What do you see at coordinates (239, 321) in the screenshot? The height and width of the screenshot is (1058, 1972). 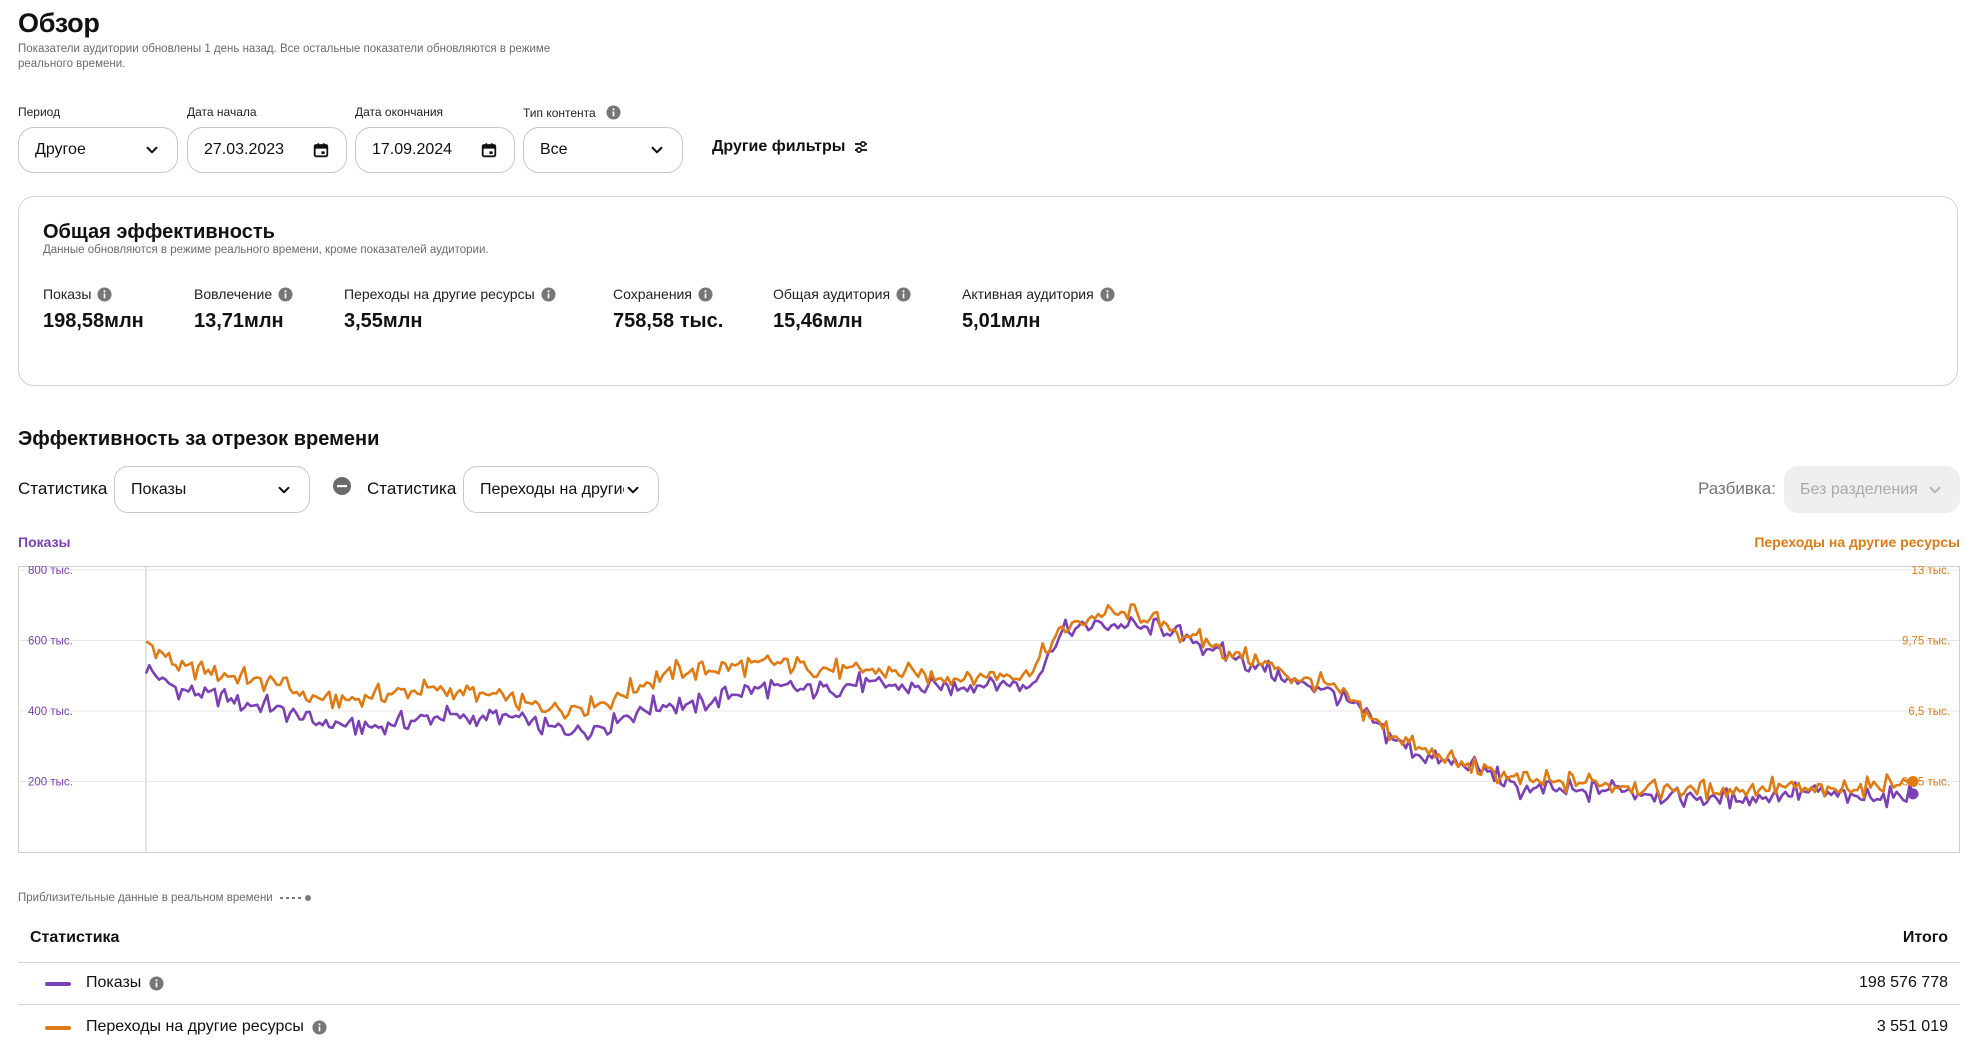 I see `metric-engagement-value: 13,71млн` at bounding box center [239, 321].